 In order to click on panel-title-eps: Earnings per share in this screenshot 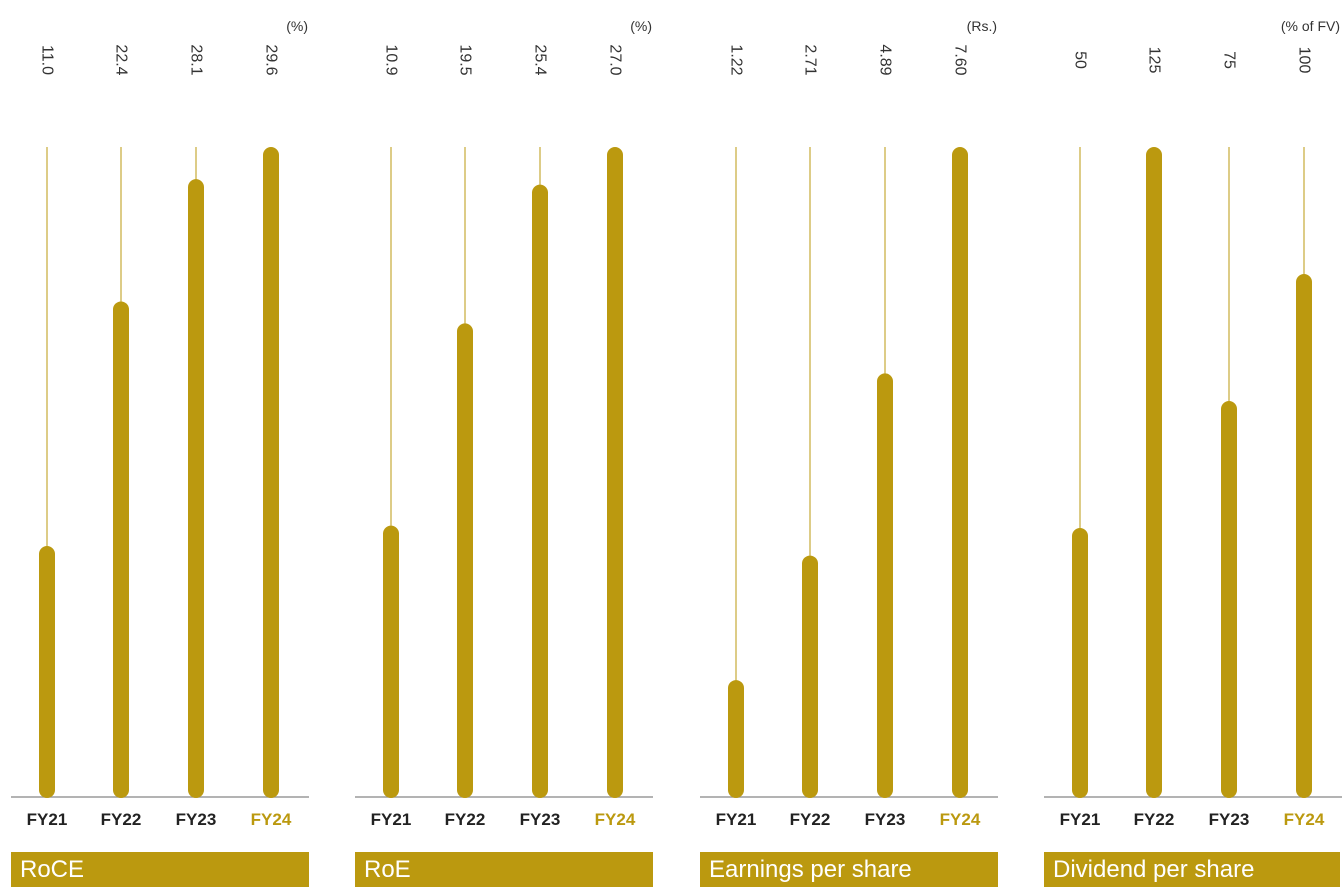, I will do `click(849, 869)`.